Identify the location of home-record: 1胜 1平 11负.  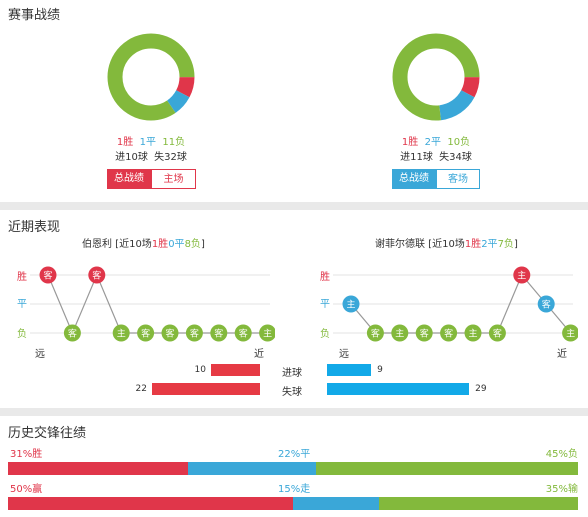
(151, 143).